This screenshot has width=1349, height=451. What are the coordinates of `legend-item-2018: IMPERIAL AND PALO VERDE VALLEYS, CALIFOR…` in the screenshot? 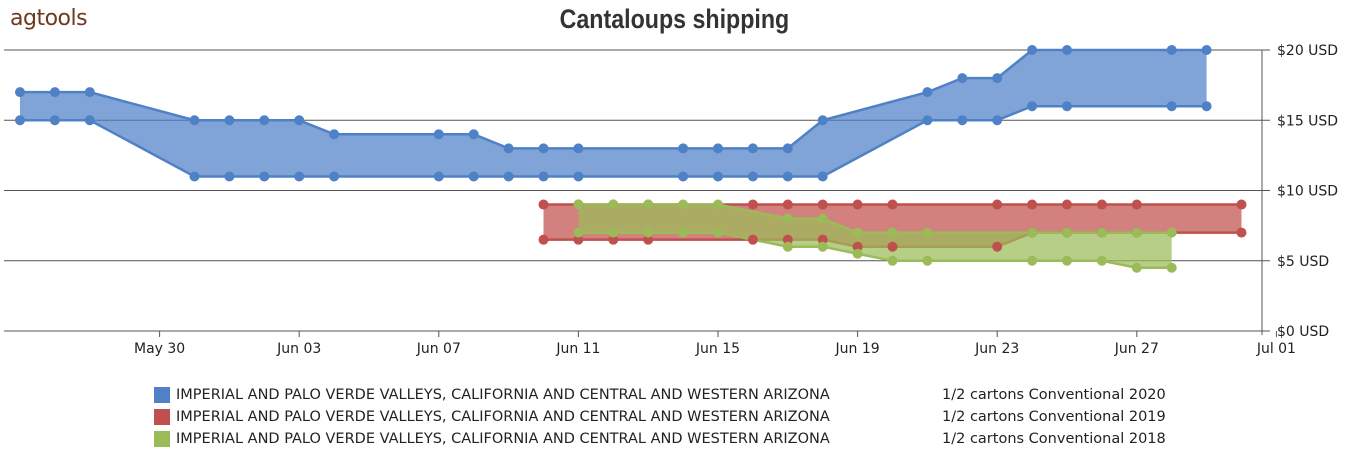 It's located at (660, 439).